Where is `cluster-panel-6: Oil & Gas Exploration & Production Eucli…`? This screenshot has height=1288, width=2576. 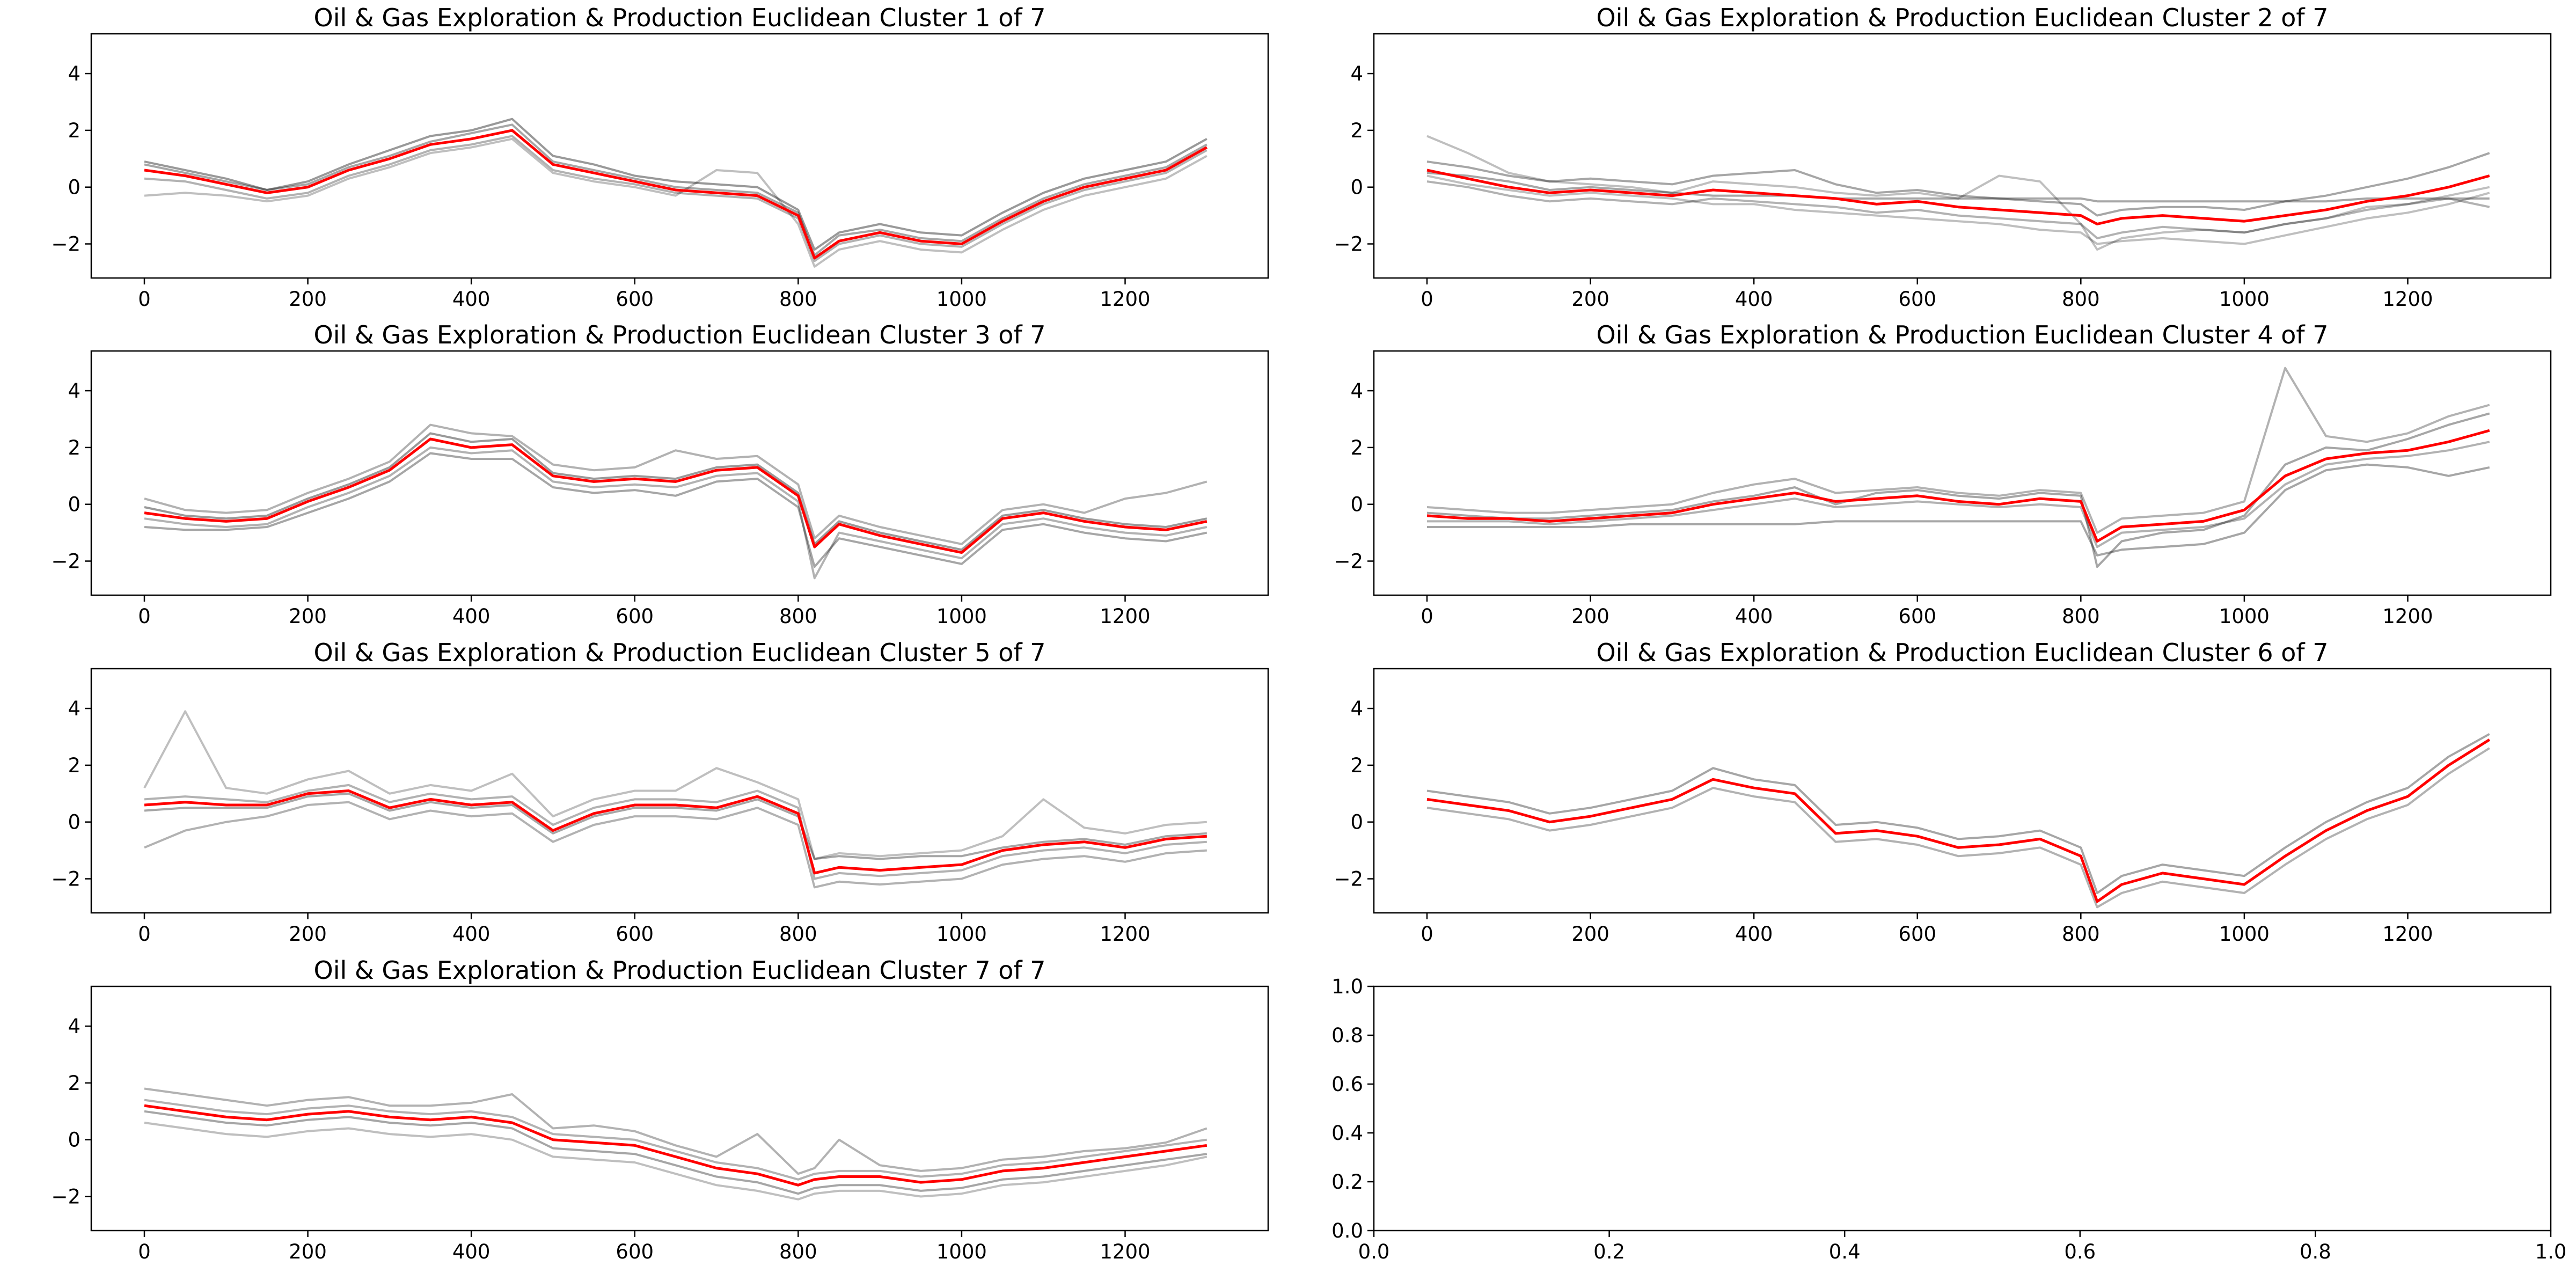 cluster-panel-6: Oil & Gas Exploration & Production Eucli… is located at coordinates (1943, 792).